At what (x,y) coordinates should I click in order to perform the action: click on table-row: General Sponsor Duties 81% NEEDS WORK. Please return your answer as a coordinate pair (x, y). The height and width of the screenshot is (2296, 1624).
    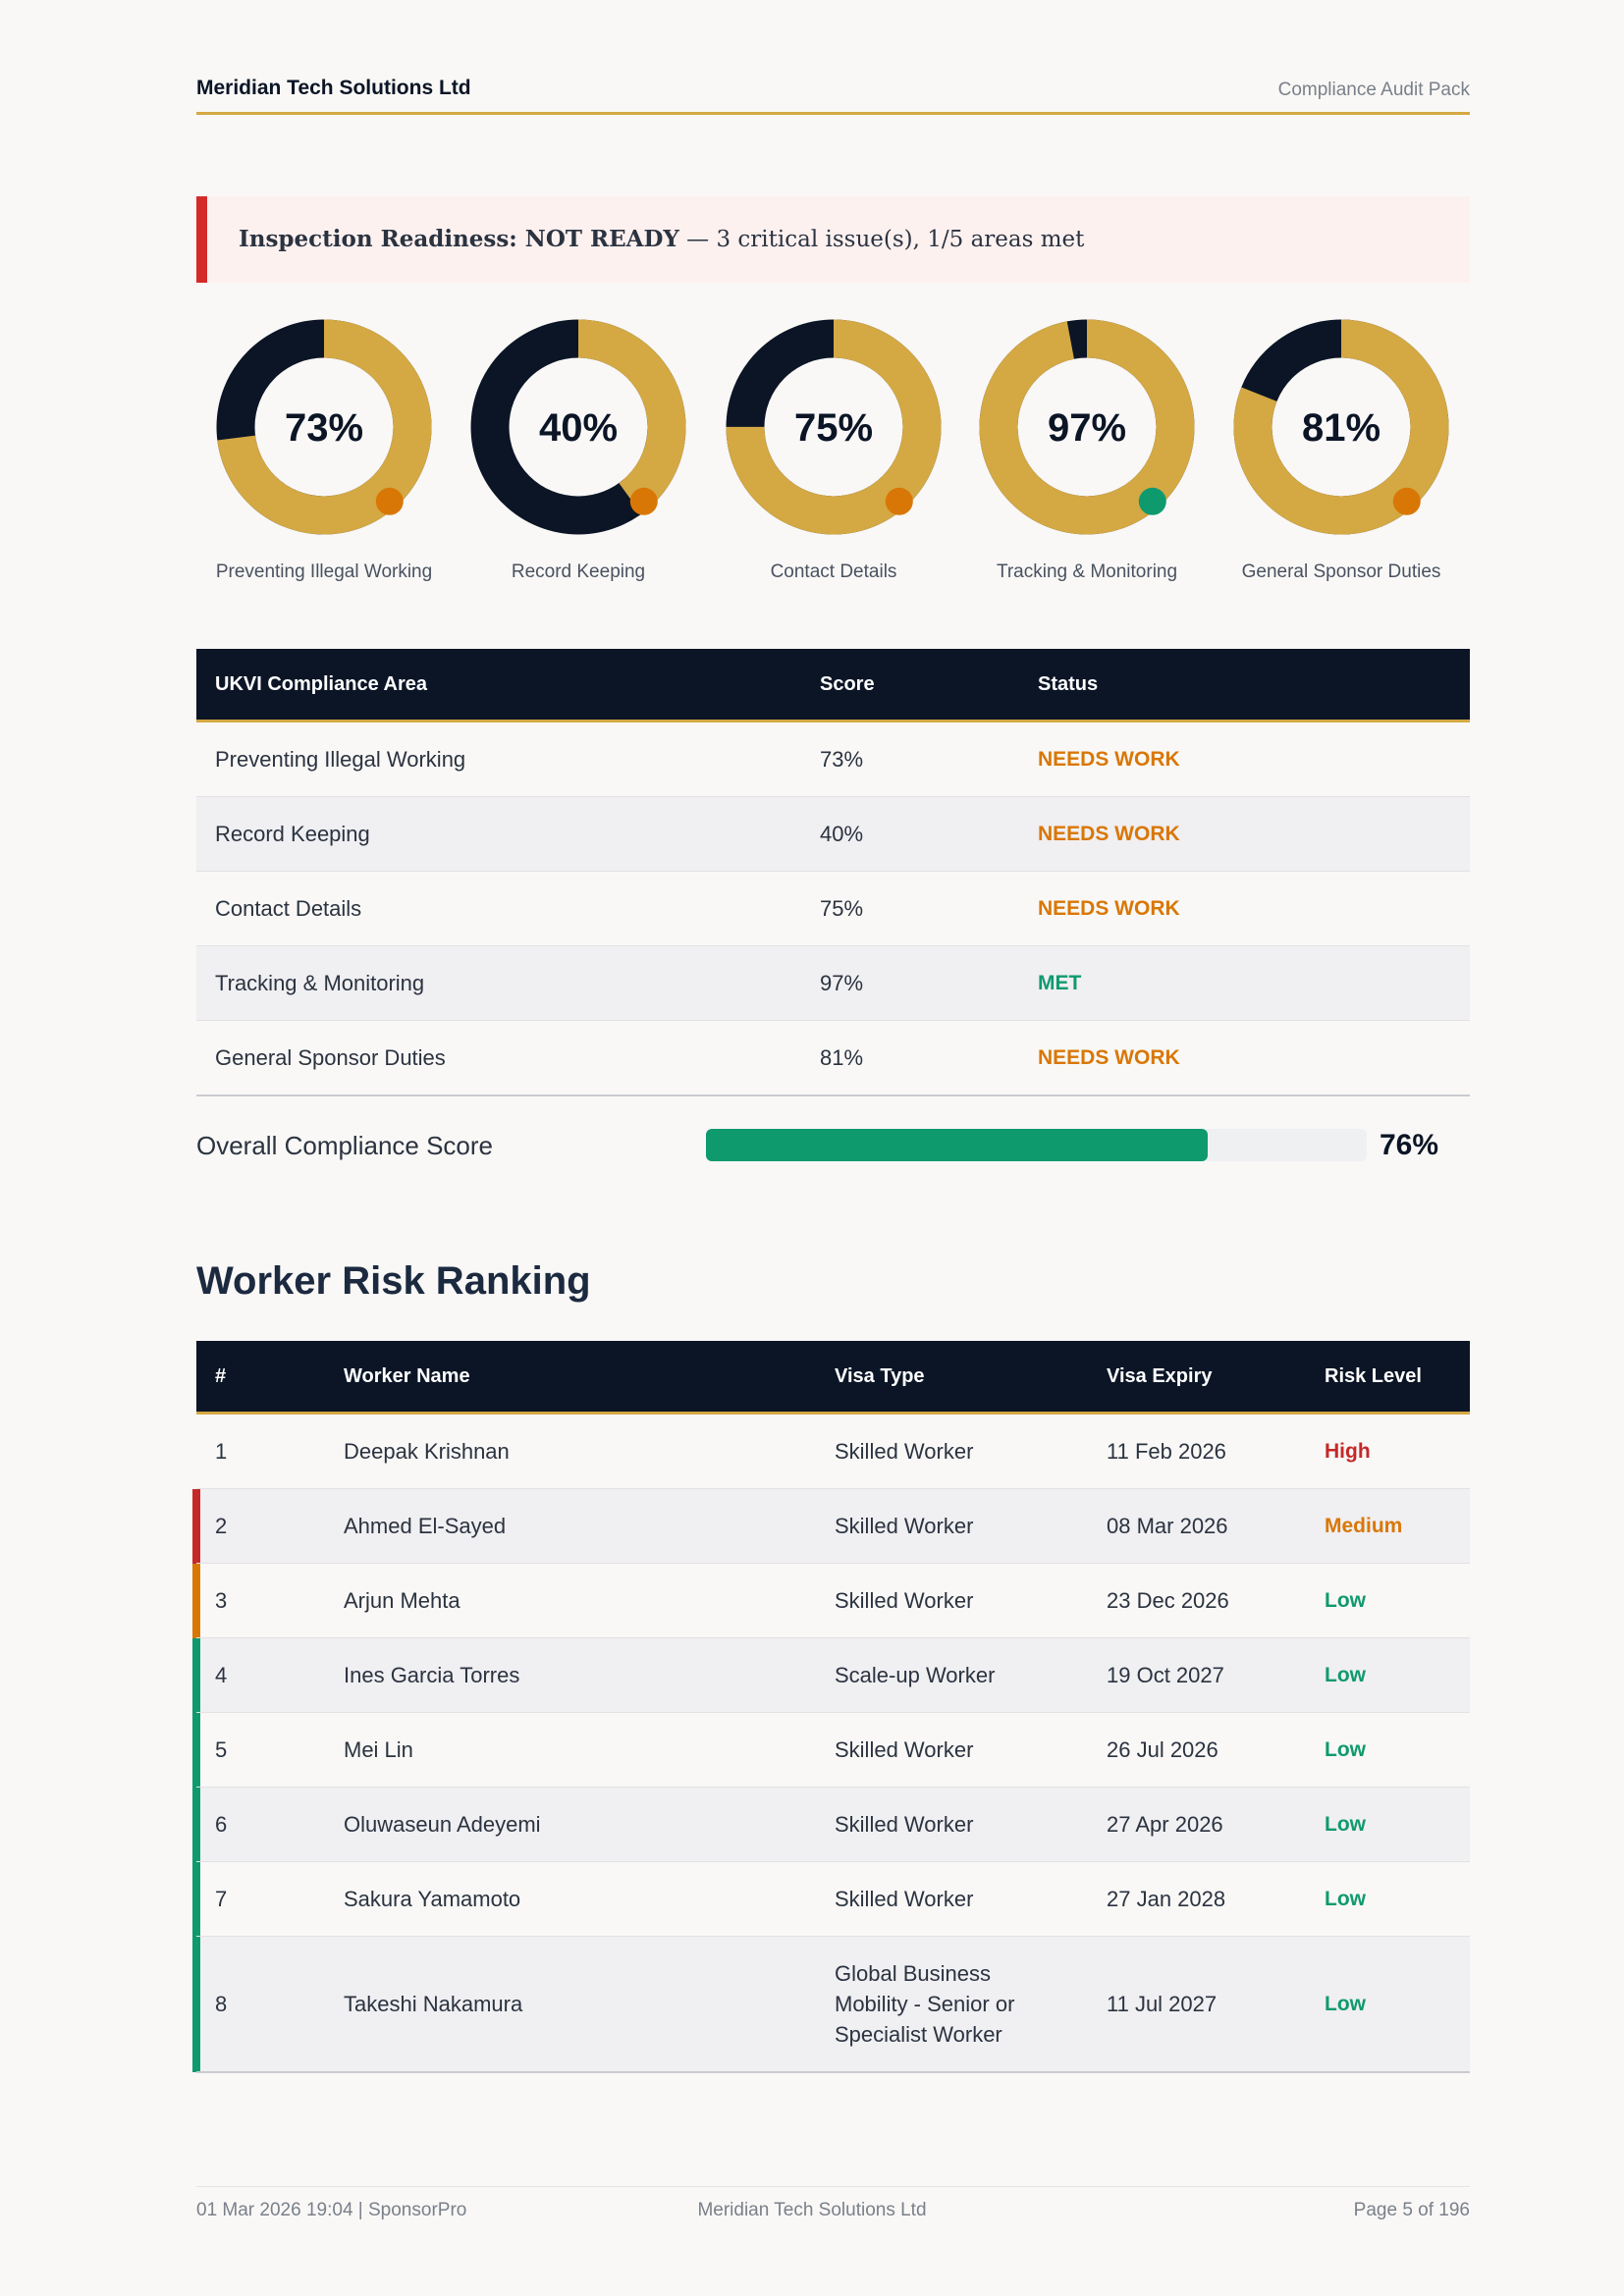
    Looking at the image, I should click on (833, 1058).